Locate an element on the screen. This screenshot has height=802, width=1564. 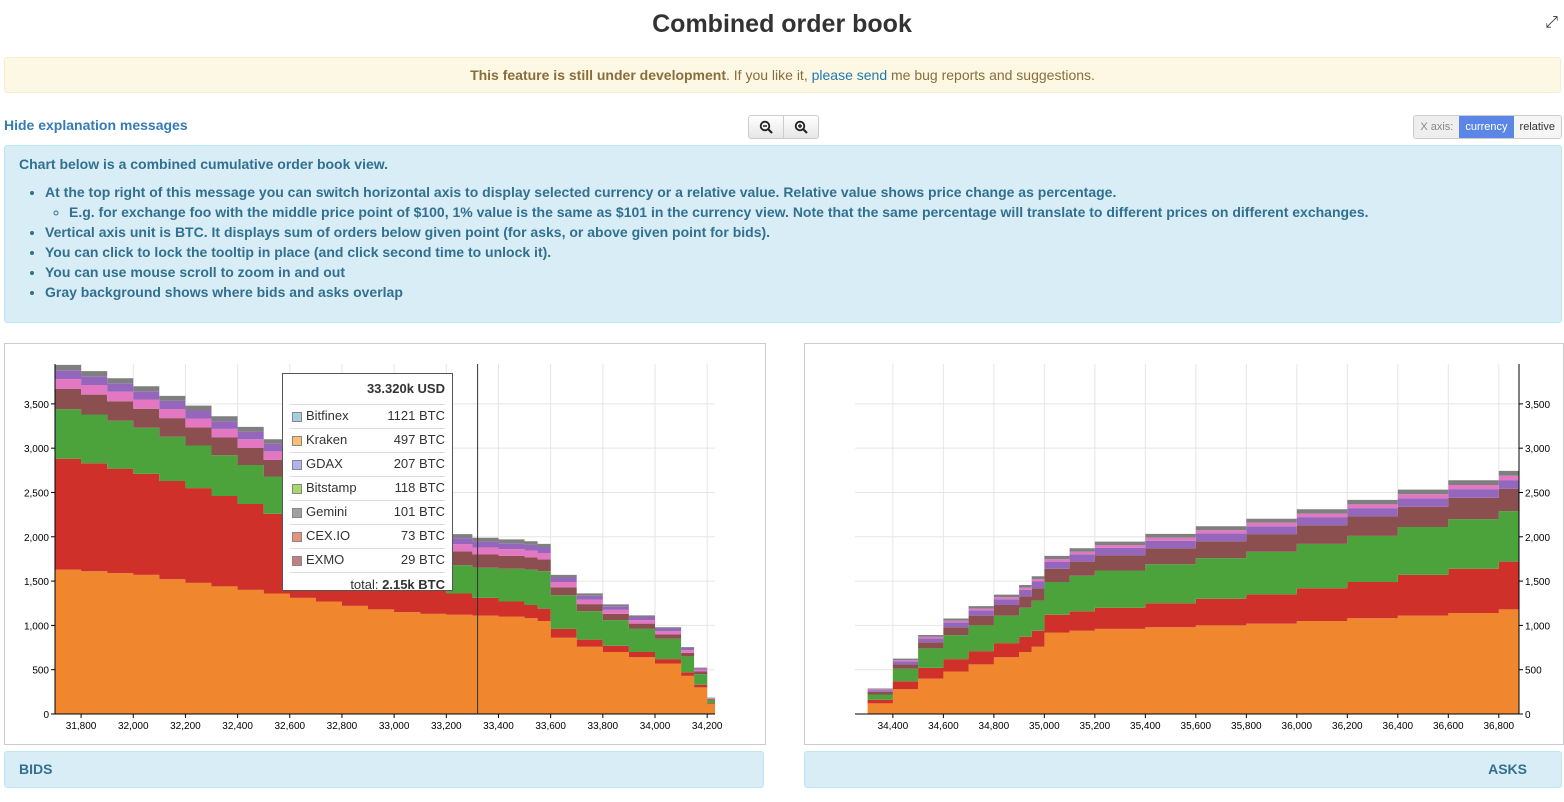
x-tick-label: 34,000 is located at coordinates (655, 726).